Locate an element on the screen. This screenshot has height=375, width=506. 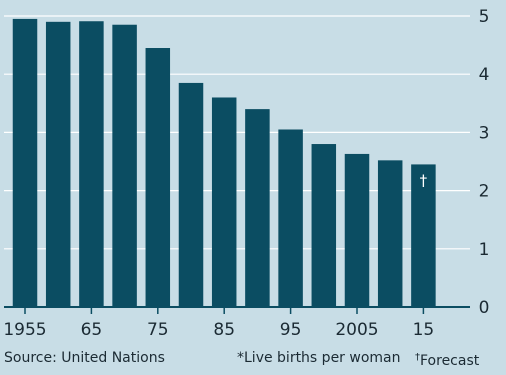
y-tick-label: 4 is located at coordinates (484, 75).